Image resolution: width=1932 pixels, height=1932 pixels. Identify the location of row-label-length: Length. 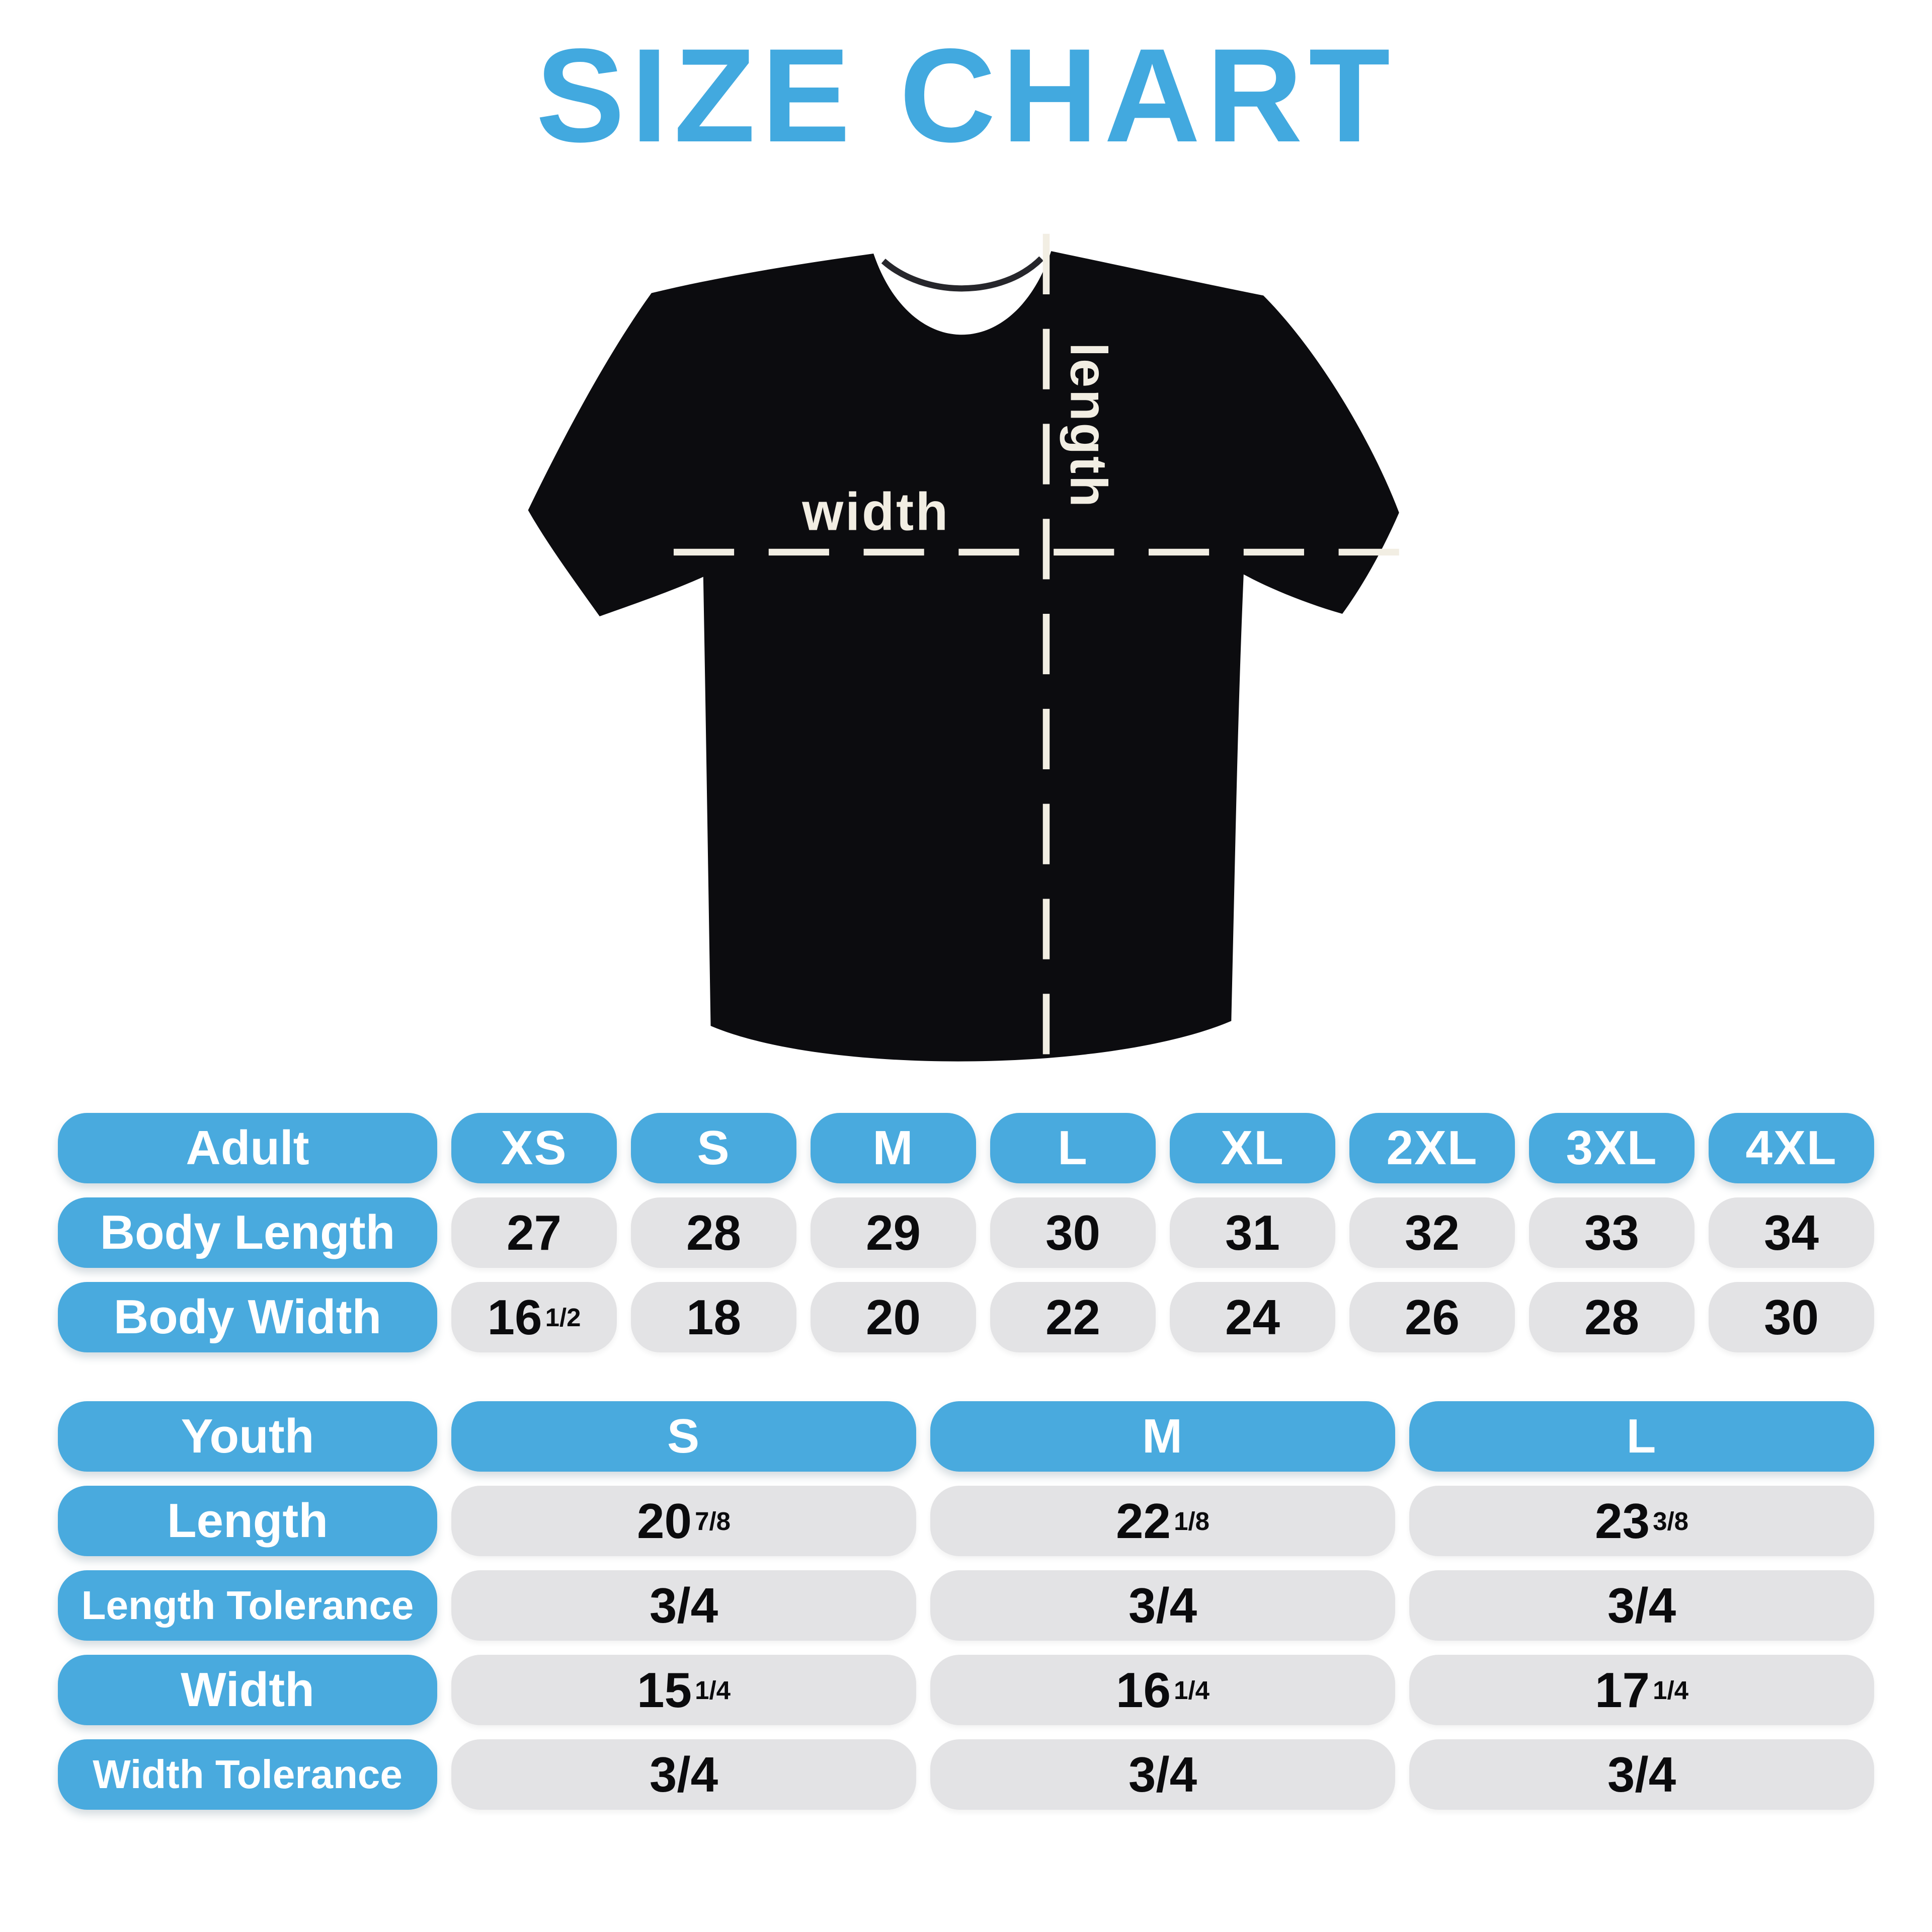
(247, 1521).